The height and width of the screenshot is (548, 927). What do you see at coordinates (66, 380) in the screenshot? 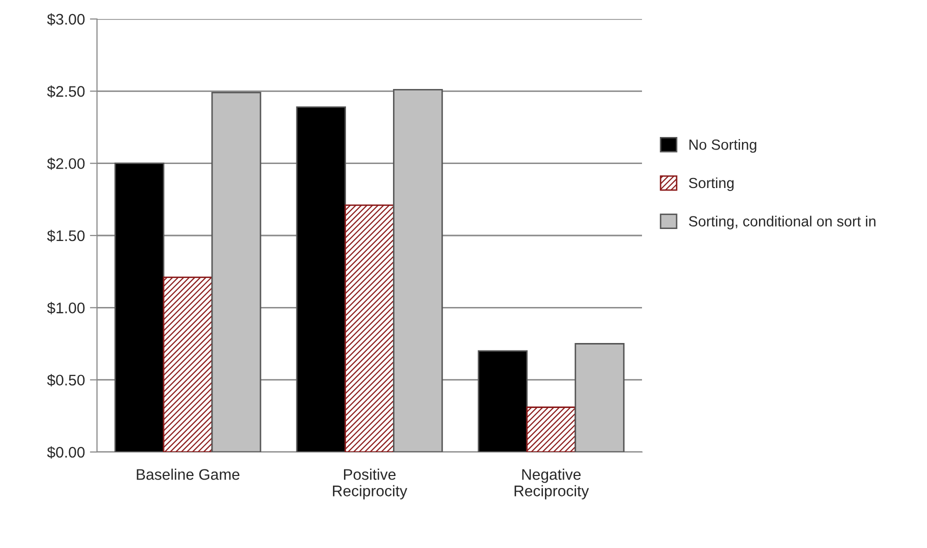
I see `y-tick-label: $0.50` at bounding box center [66, 380].